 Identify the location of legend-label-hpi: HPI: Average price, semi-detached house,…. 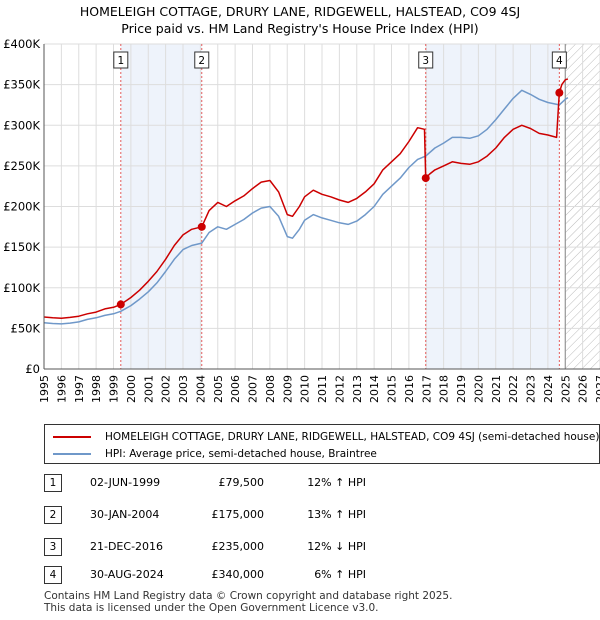
(241, 454).